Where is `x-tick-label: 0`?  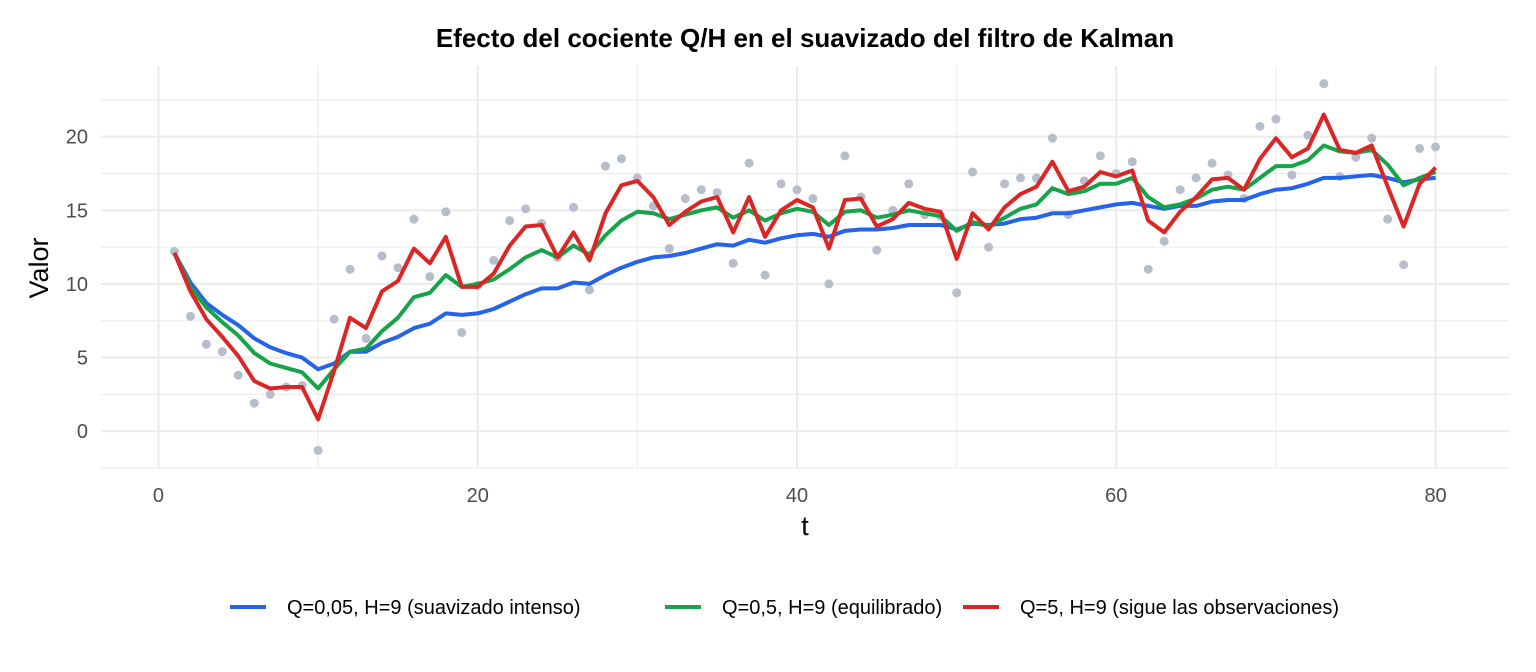 x-tick-label: 0 is located at coordinates (158, 496).